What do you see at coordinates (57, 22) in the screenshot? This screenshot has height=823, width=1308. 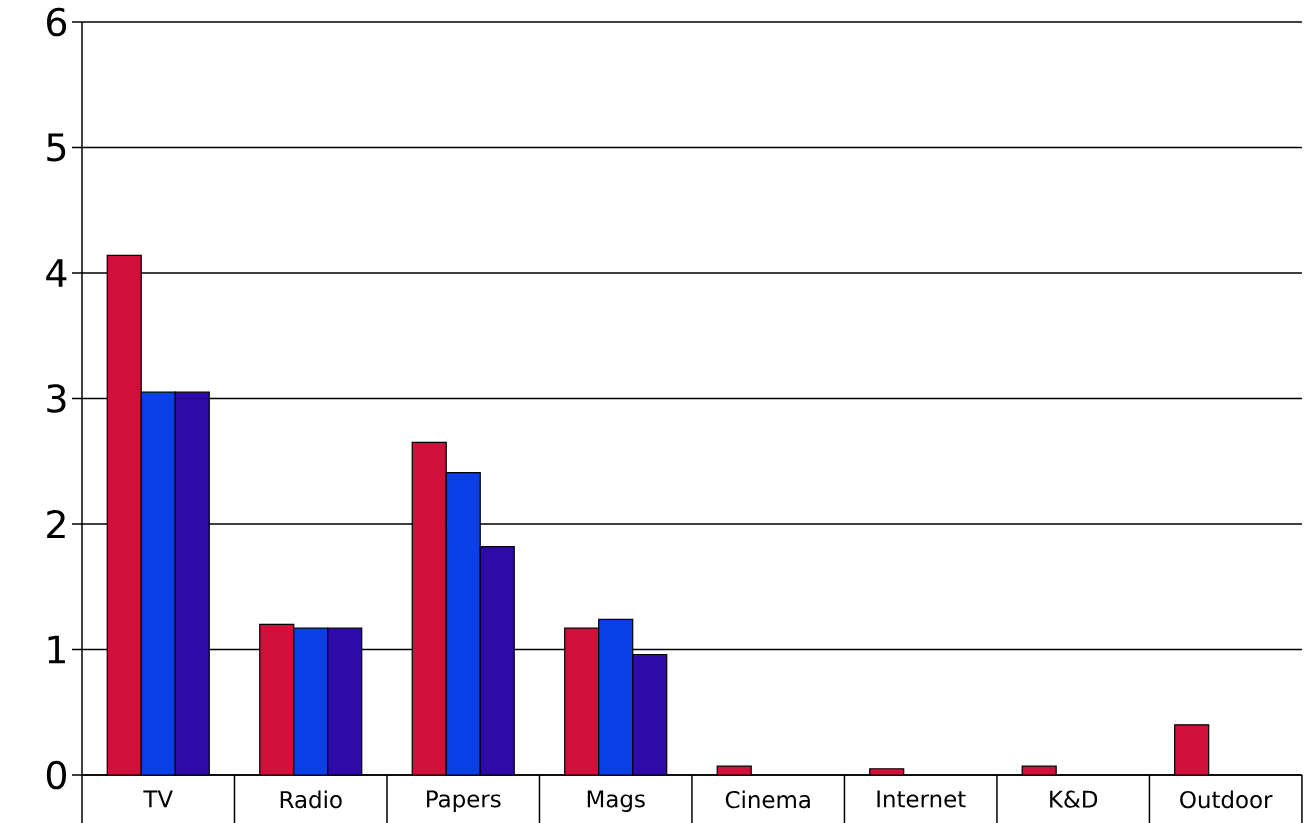 I see `y-tick-label: 6` at bounding box center [57, 22].